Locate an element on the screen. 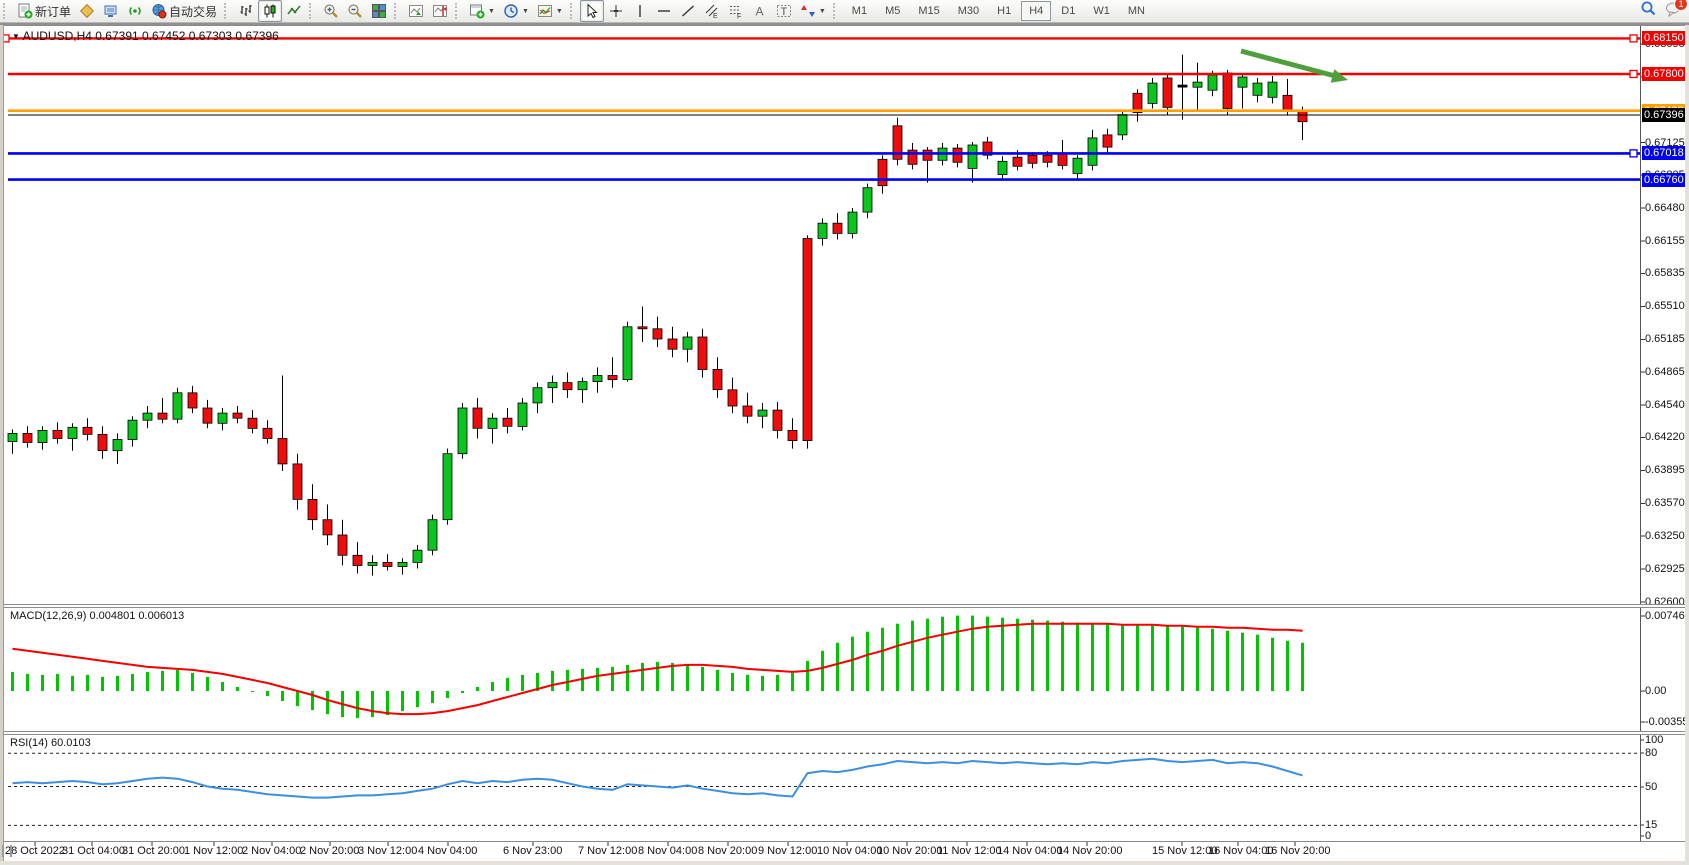 This screenshot has width=1689, height=865. zoom-out-button is located at coordinates (355, 11).